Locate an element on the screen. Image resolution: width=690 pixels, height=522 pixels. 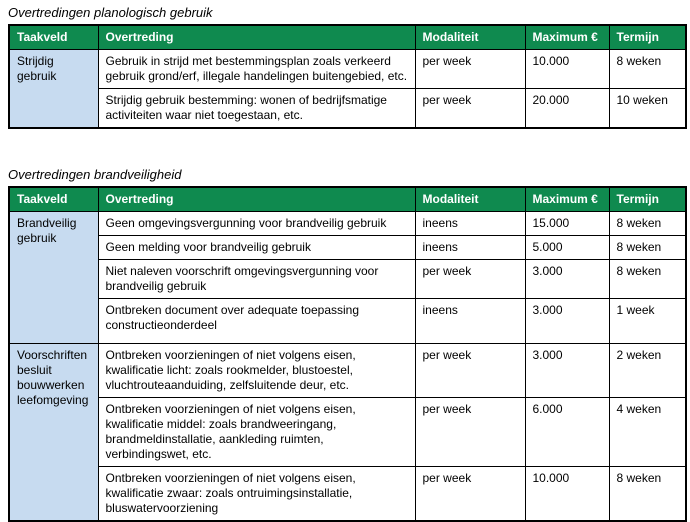
cell-taakveld: Brandveilig gebruik is located at coordinates (53, 277).